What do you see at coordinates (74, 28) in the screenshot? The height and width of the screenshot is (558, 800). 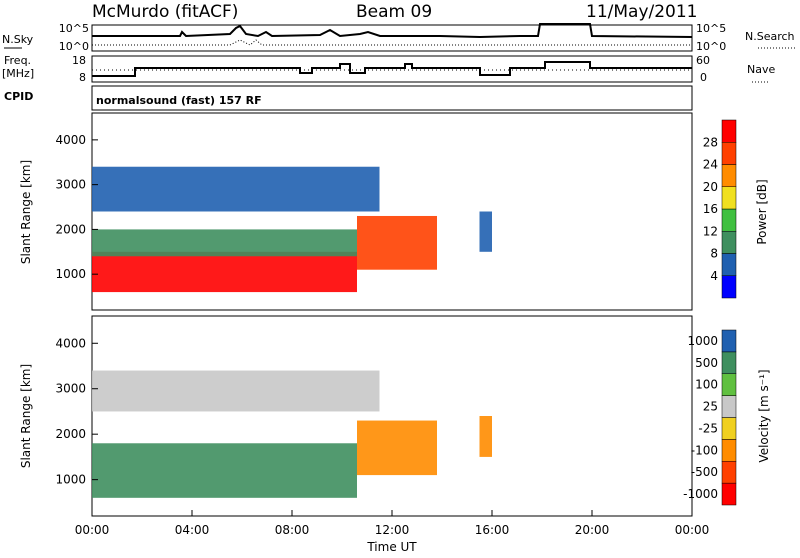 I see `nsky-top-tick: 10^5` at bounding box center [74, 28].